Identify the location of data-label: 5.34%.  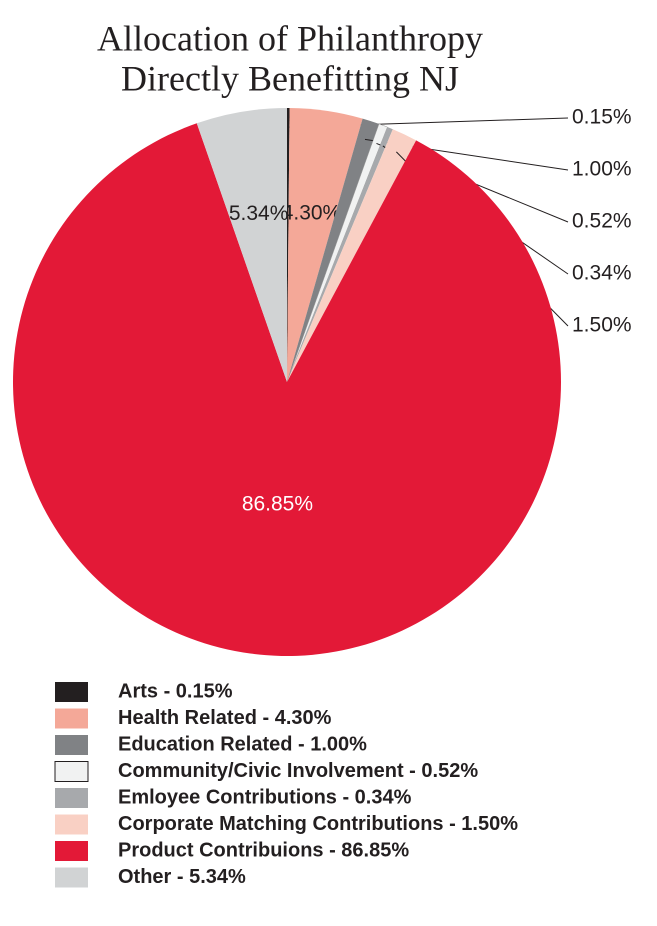
(259, 213).